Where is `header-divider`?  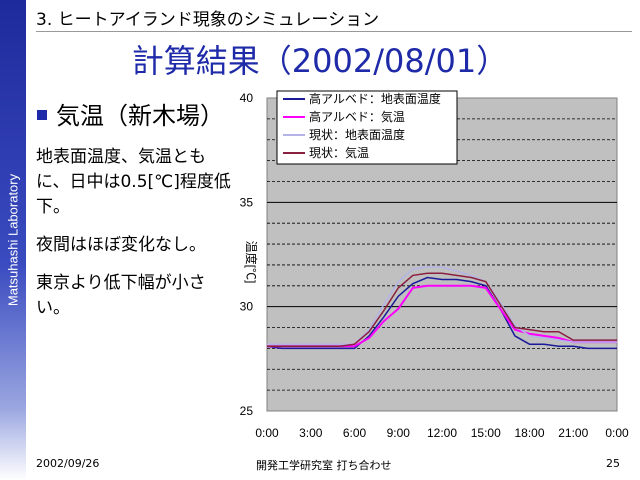 header-divider is located at coordinates (334, 31).